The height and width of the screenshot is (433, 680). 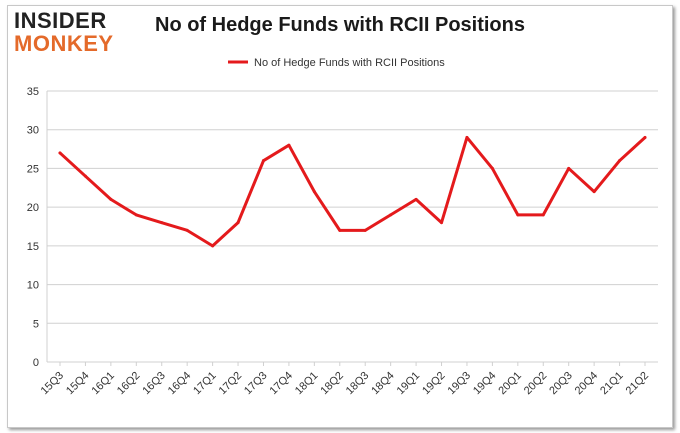 I want to click on x-tick-label: 17Q2, so click(x=231, y=384).